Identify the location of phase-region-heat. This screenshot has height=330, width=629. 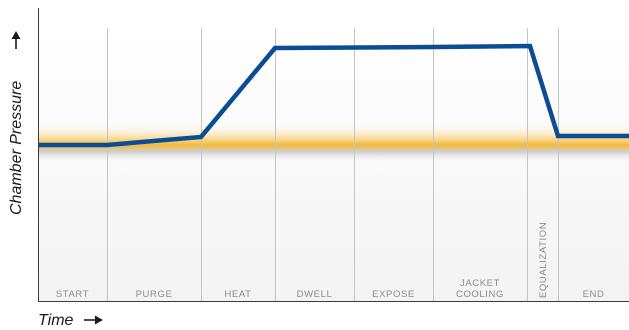
(238, 164).